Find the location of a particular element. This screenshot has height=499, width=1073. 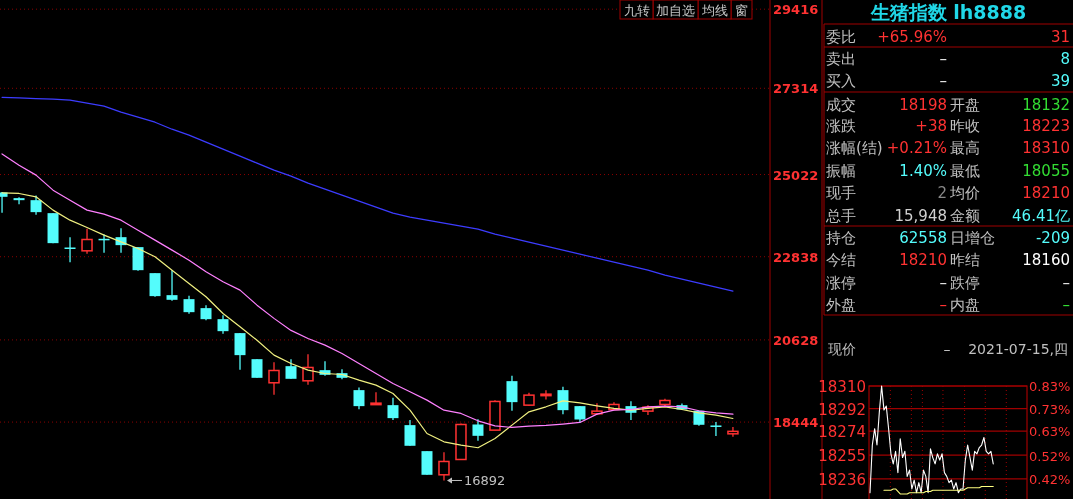

text: 8 is located at coordinates (1065, 59).